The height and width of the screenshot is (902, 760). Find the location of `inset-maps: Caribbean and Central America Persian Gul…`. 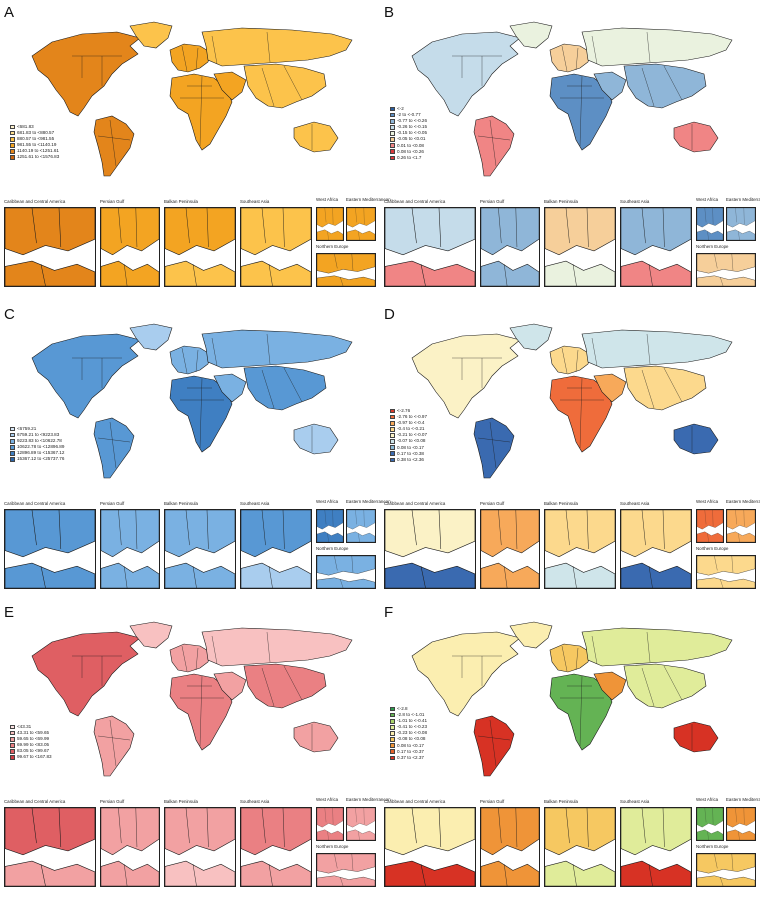

inset-maps: Caribbean and Central America Persian Gul… is located at coordinates (197, 842).